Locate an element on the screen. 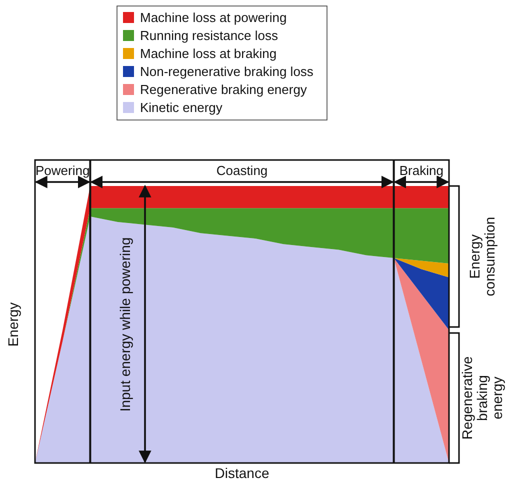 The image size is (517, 483). text: Braking is located at coordinates (421, 170).